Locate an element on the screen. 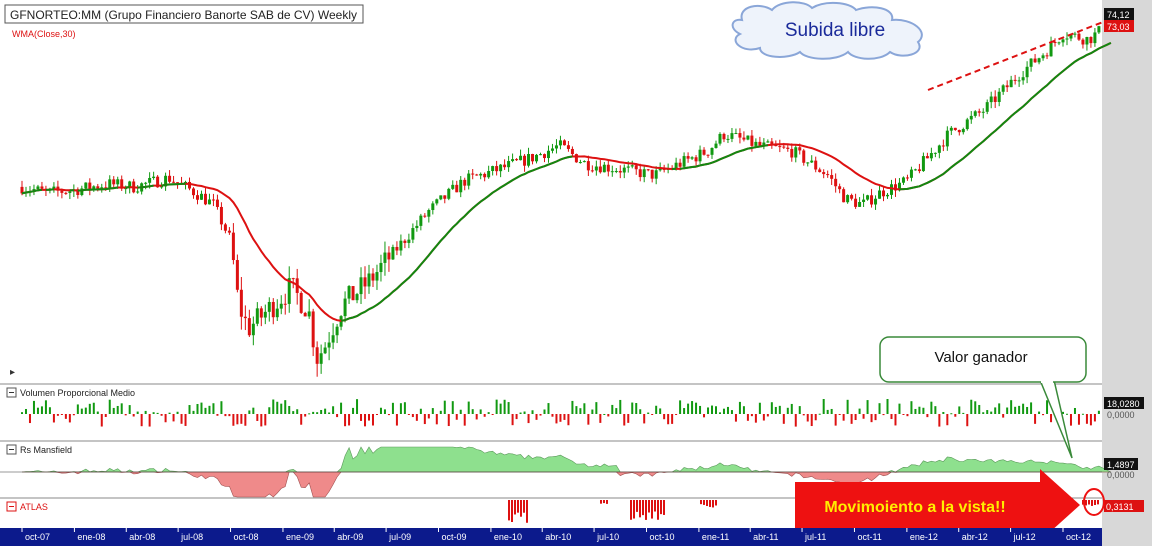  axis-label: oct-10 is located at coordinates (661, 537).